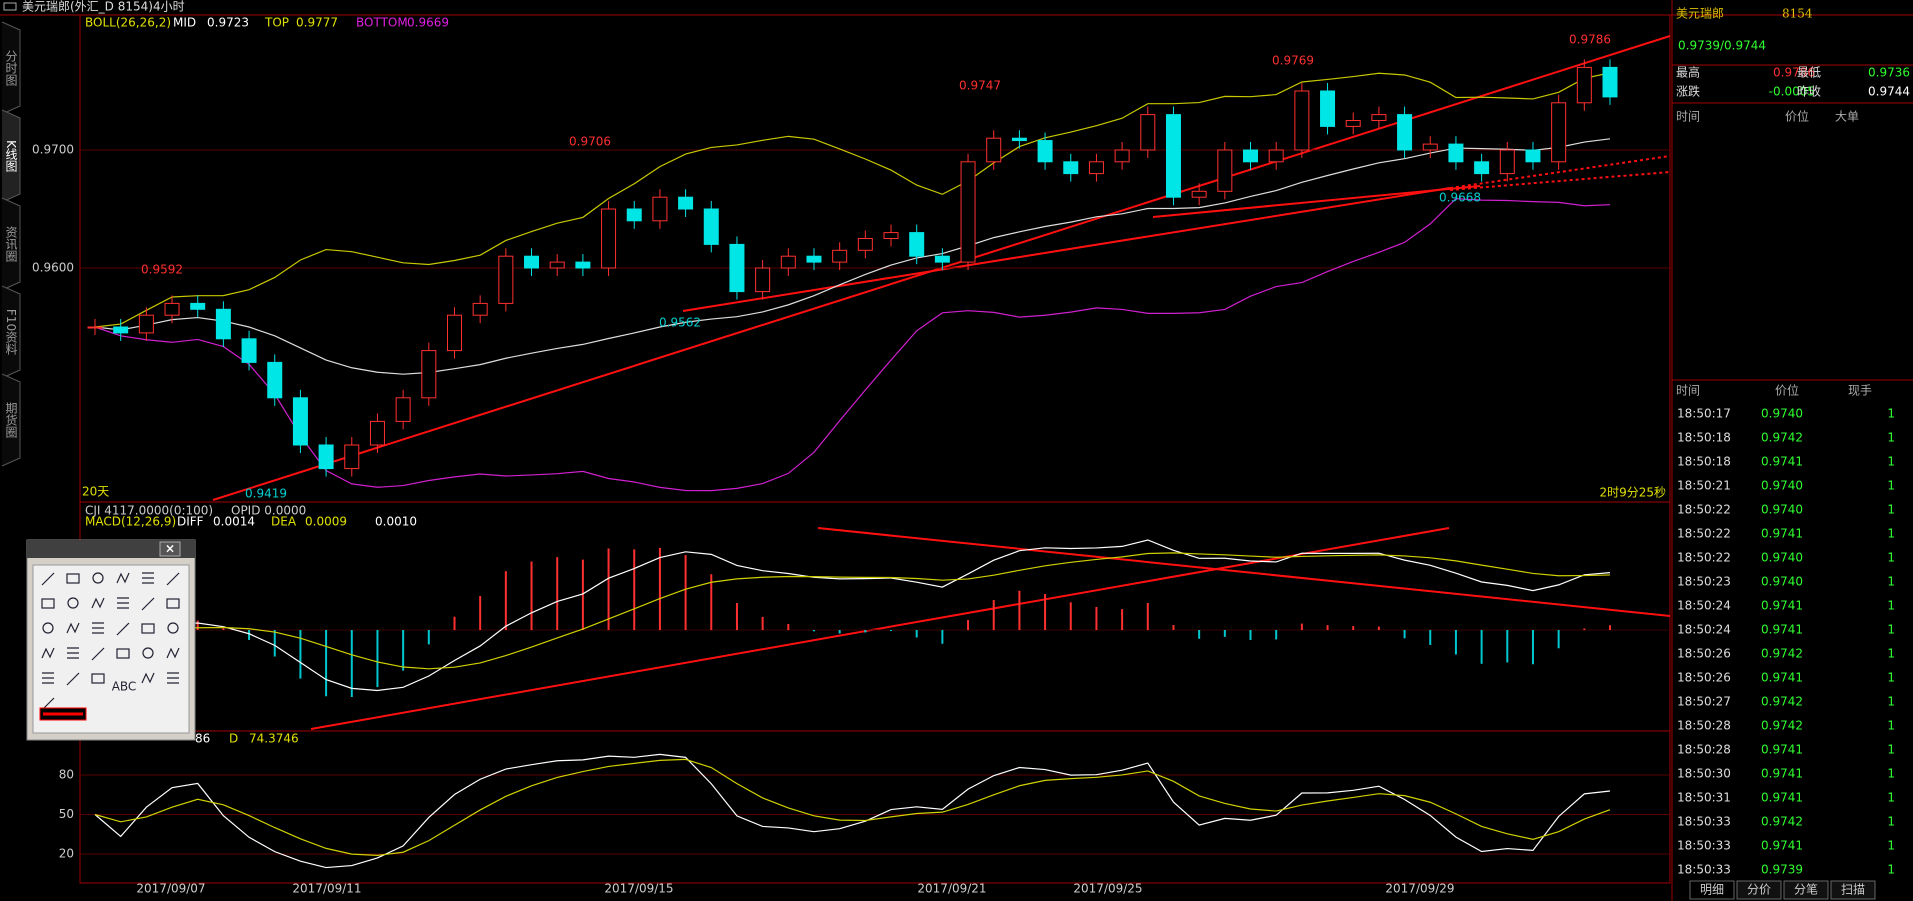 Image resolution: width=1913 pixels, height=901 pixels. I want to click on close-icon: ×, so click(170, 549).